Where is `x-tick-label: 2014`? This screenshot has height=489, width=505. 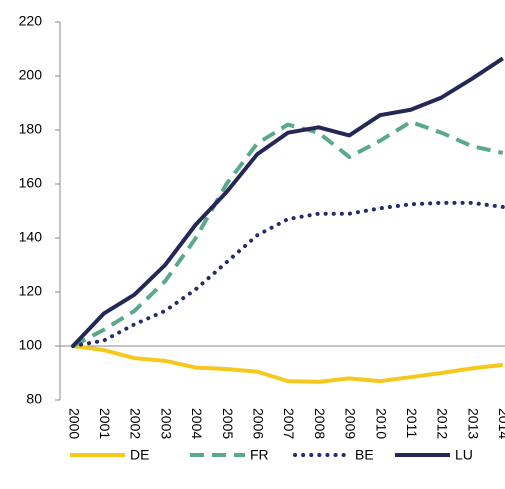 x-tick-label: 2014 is located at coordinates (500, 423).